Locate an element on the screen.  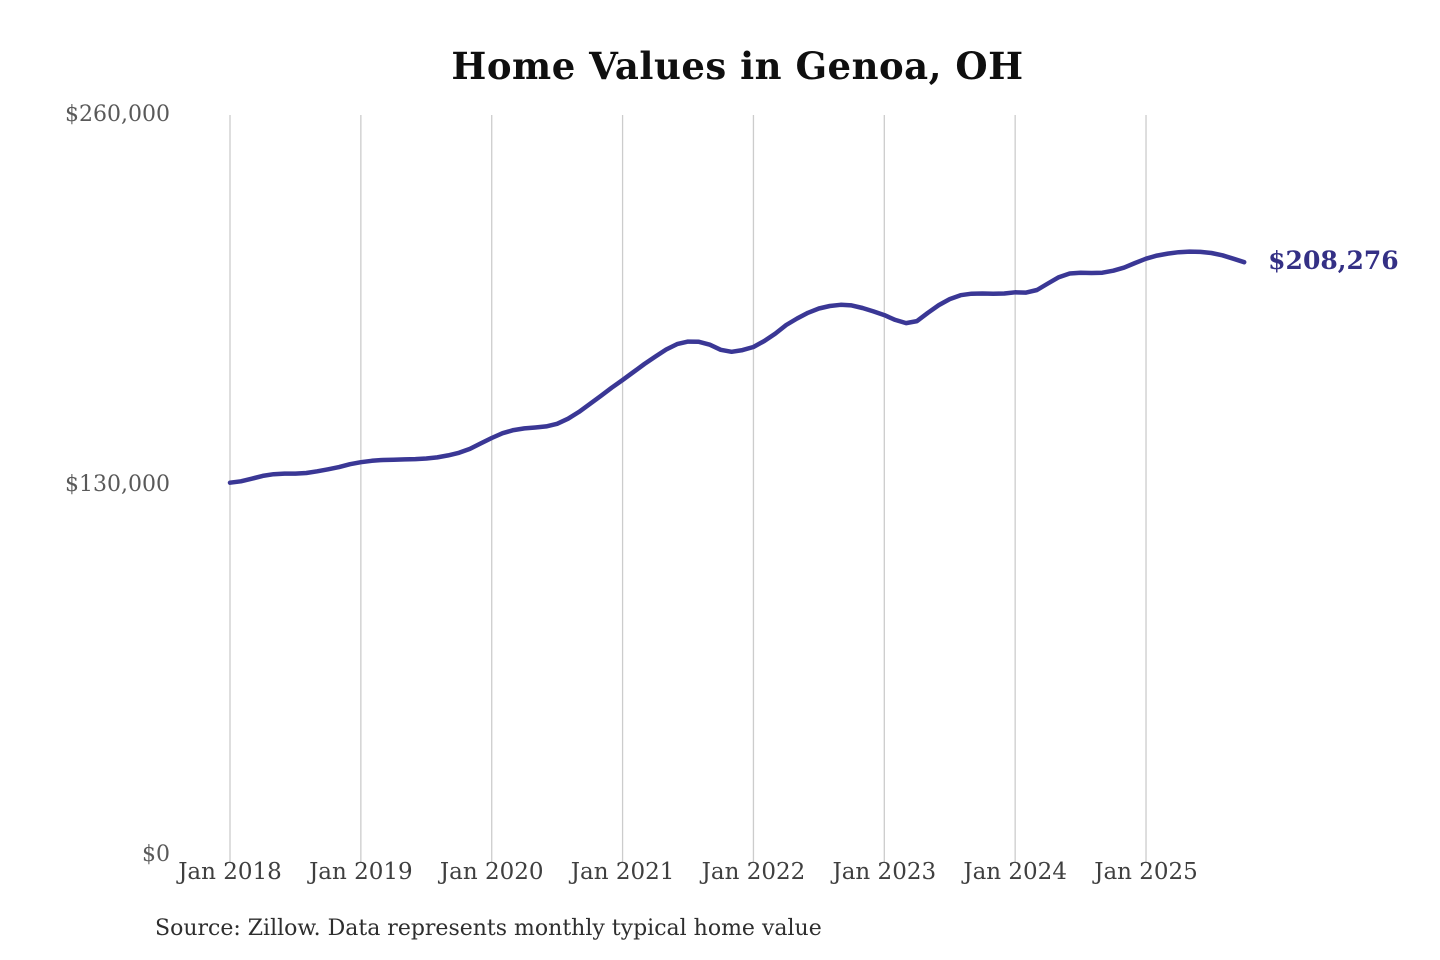
x-tick-label: Jan 2020 is located at coordinates (491, 872).